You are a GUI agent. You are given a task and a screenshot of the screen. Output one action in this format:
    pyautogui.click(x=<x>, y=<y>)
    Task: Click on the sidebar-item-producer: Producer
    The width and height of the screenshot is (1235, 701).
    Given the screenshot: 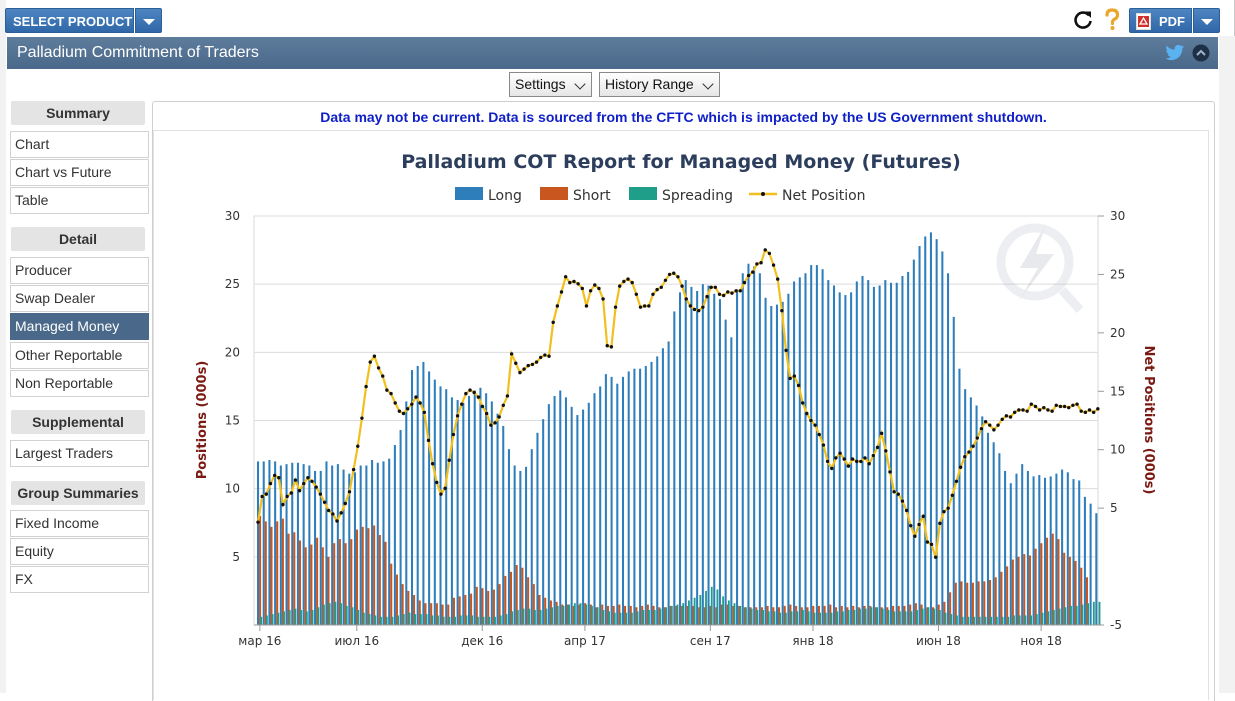 What is the action you would take?
    pyautogui.click(x=79, y=270)
    